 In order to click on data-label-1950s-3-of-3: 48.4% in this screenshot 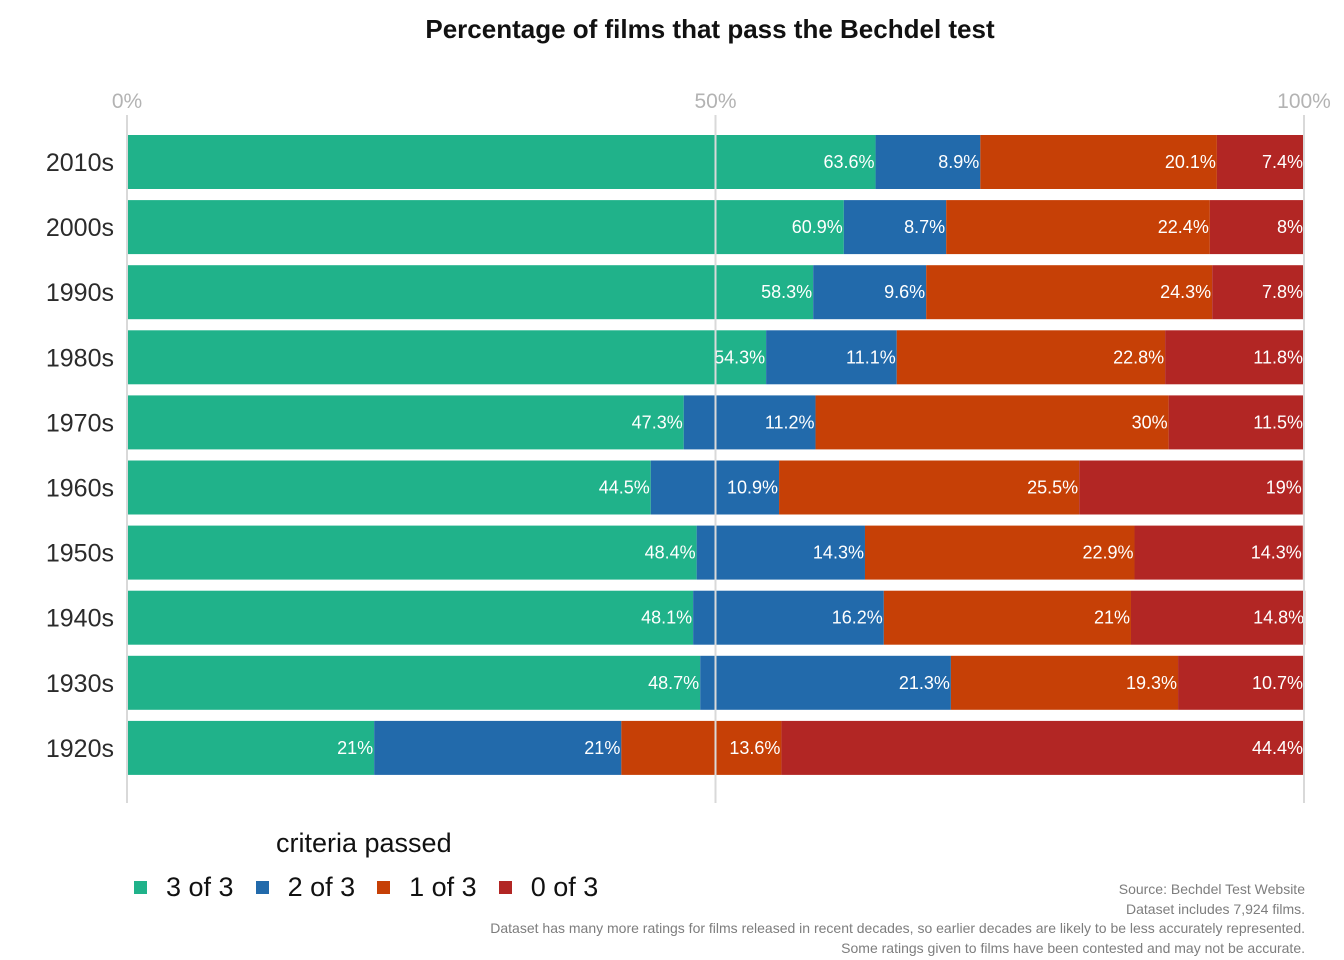, I will do `click(670, 553)`.